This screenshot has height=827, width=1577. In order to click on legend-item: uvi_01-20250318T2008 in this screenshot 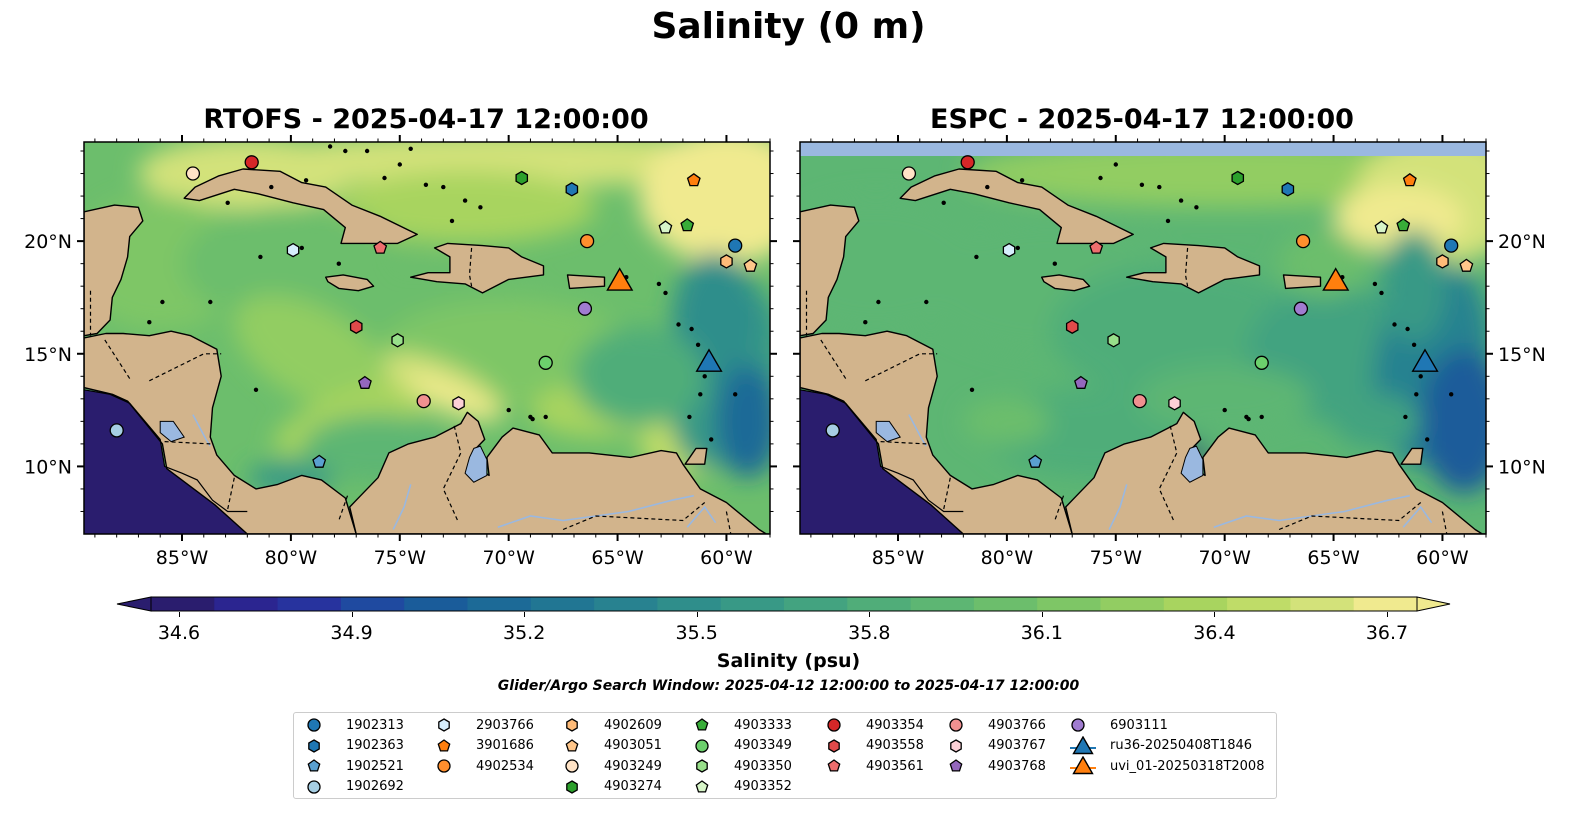, I will do `click(1166, 766)`.